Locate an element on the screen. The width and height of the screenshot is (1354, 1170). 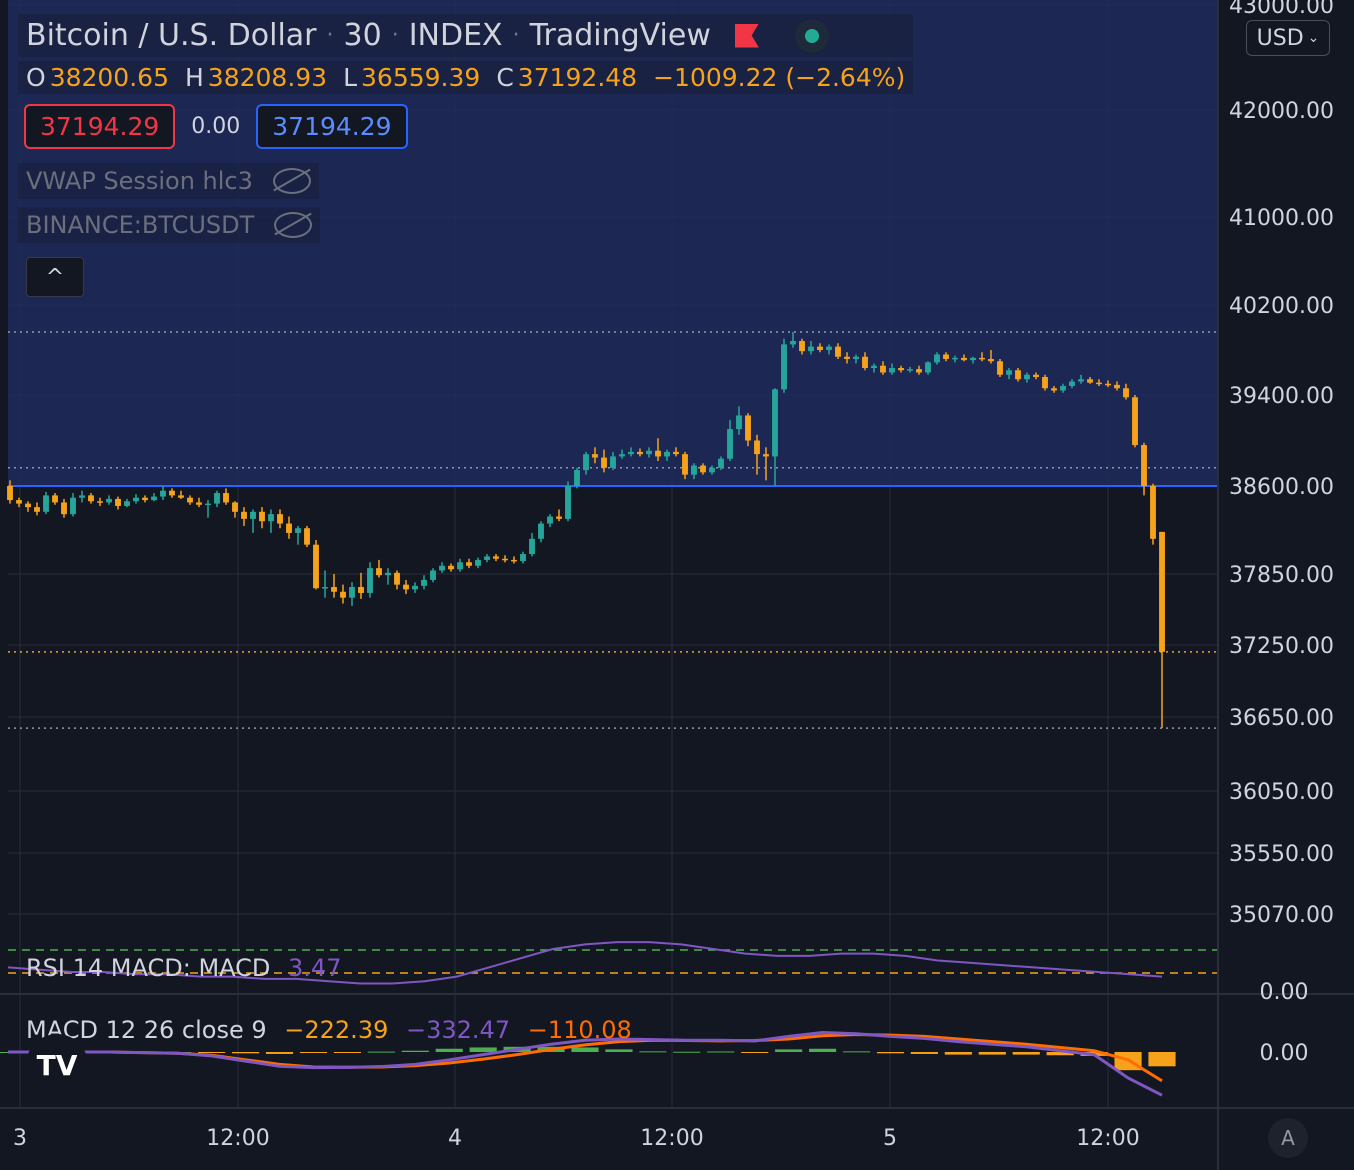
sell-button: 37194.29 is located at coordinates (100, 126).